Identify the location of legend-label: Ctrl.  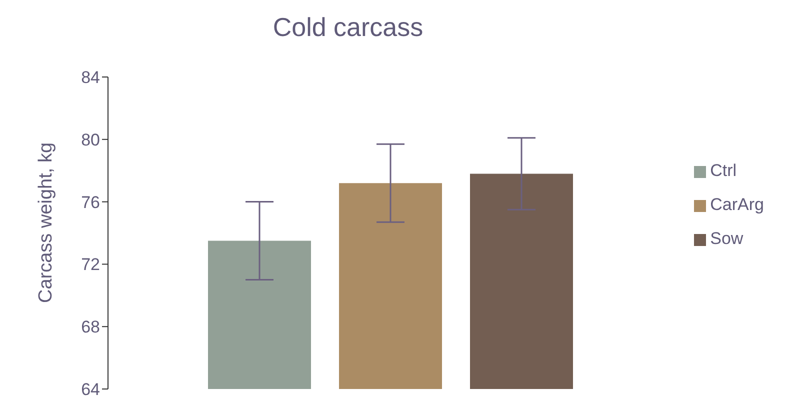
(723, 170).